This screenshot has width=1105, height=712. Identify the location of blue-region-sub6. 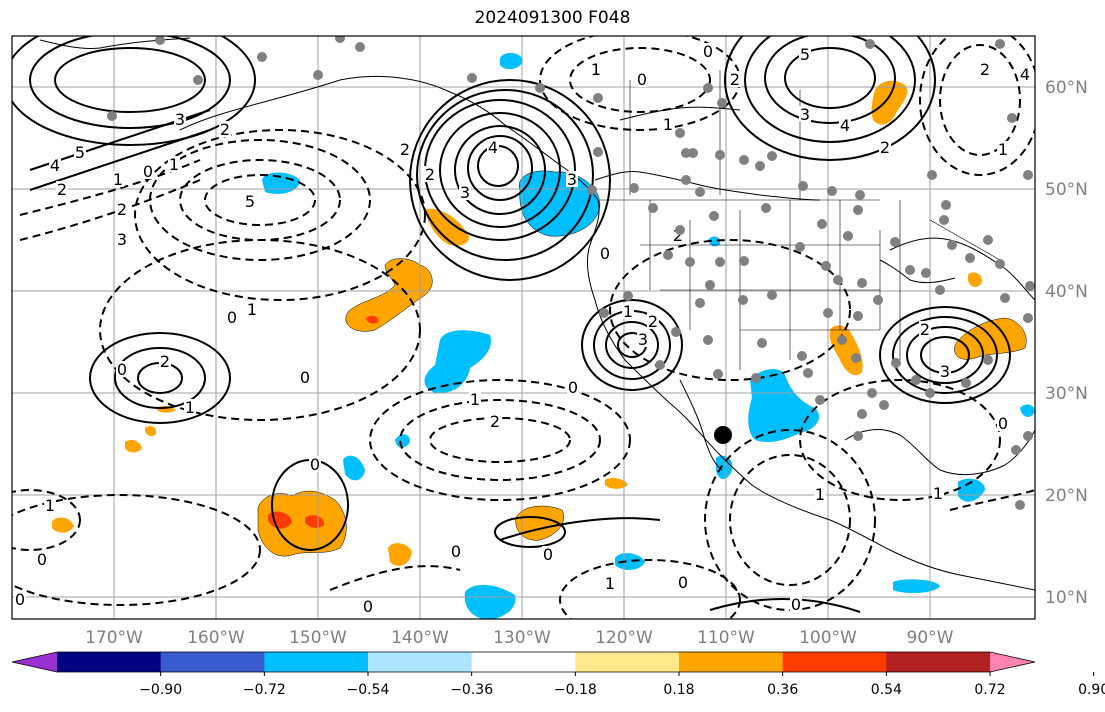
(971, 490).